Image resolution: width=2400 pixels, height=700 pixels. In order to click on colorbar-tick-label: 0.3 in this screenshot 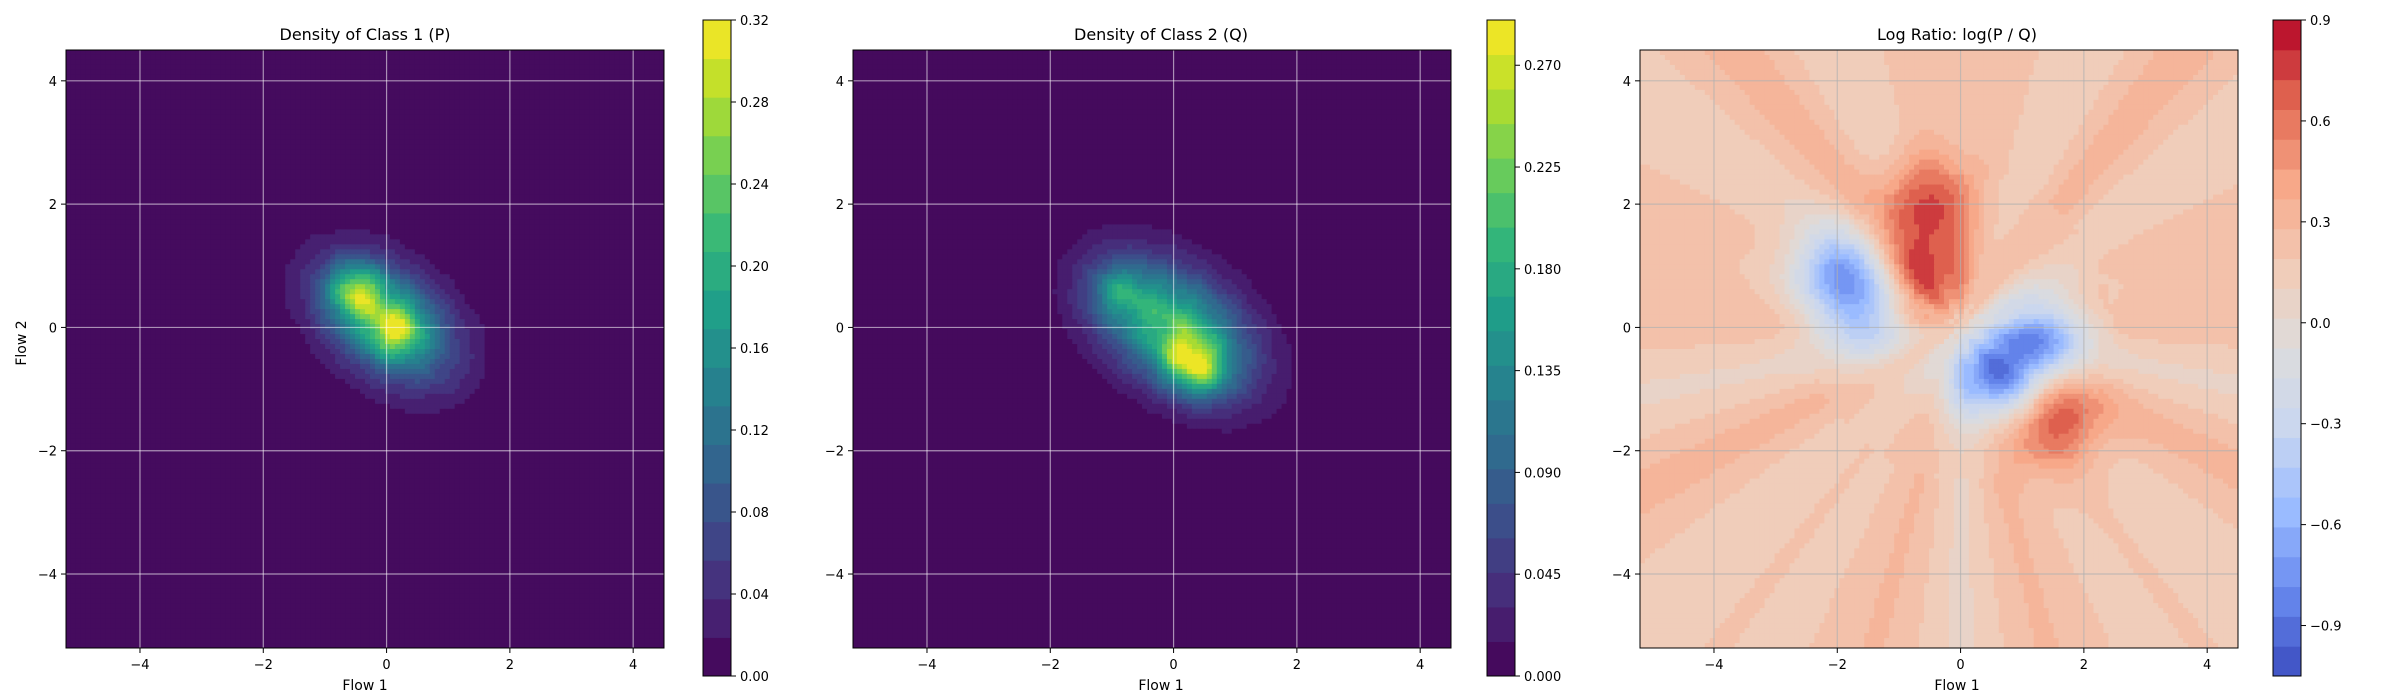, I will do `click(2320, 223)`.